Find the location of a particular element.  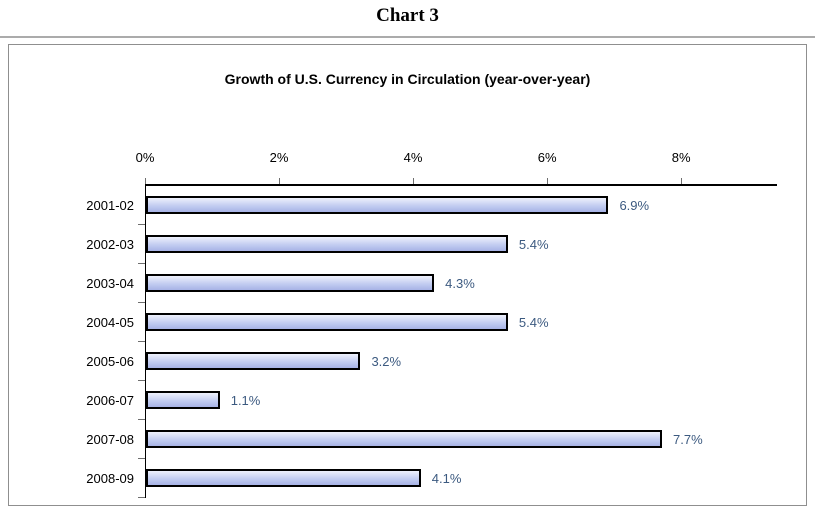

heading-rule is located at coordinates (407, 37).